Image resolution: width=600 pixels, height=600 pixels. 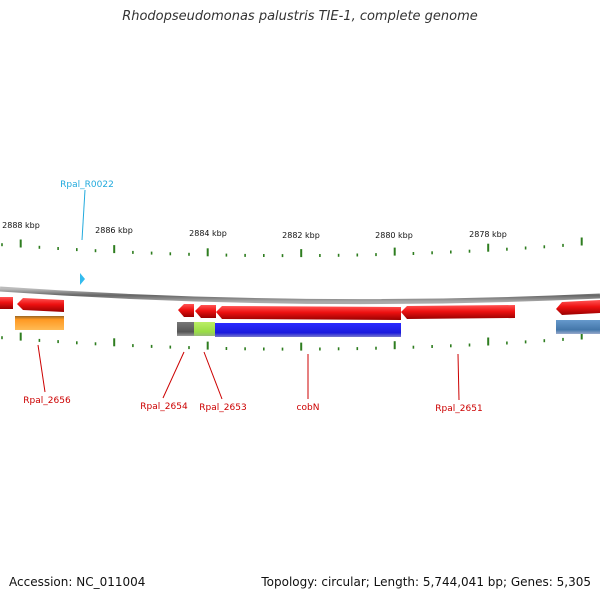 What do you see at coordinates (292, 247) in the screenshot?
I see `scale-ticks-outer` at bounding box center [292, 247].